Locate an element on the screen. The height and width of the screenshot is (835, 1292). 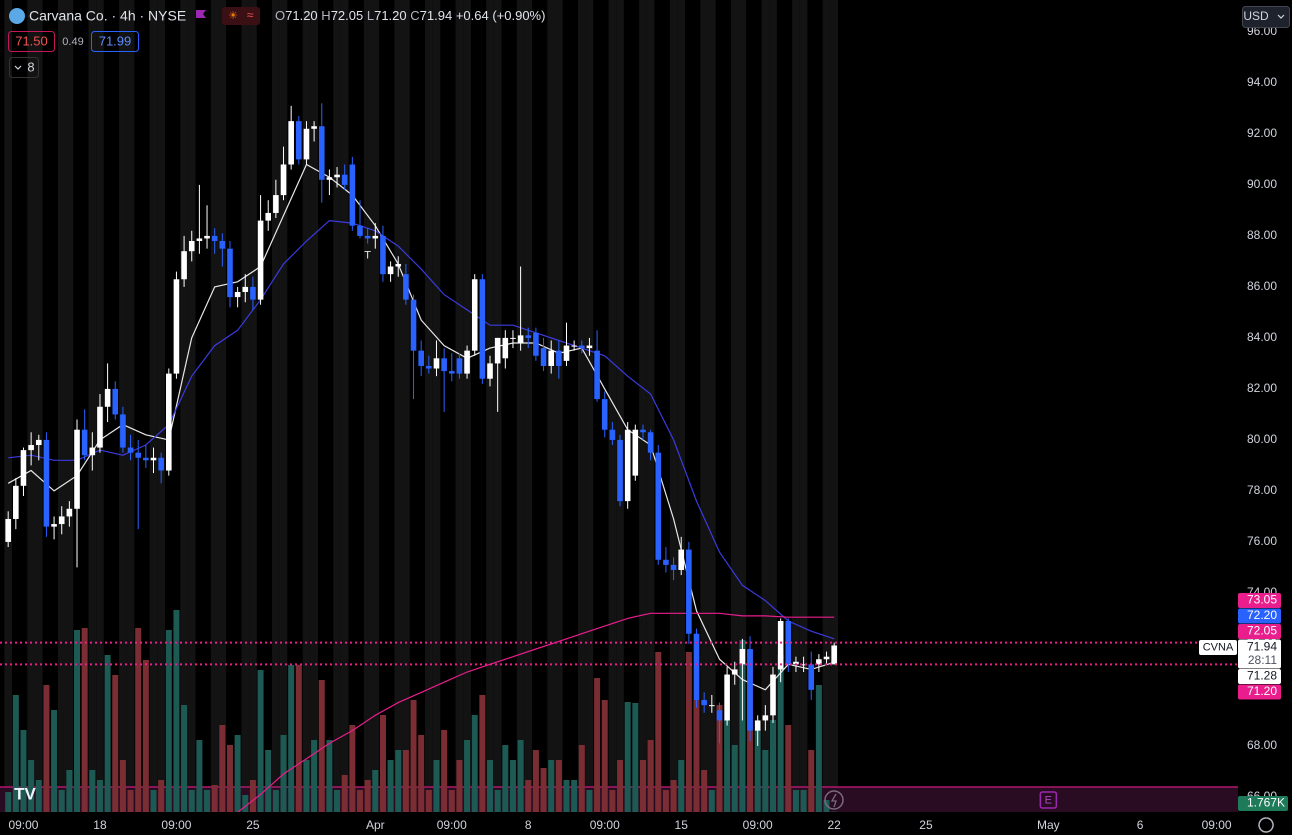
bid-price: 71.50 is located at coordinates (31, 40).